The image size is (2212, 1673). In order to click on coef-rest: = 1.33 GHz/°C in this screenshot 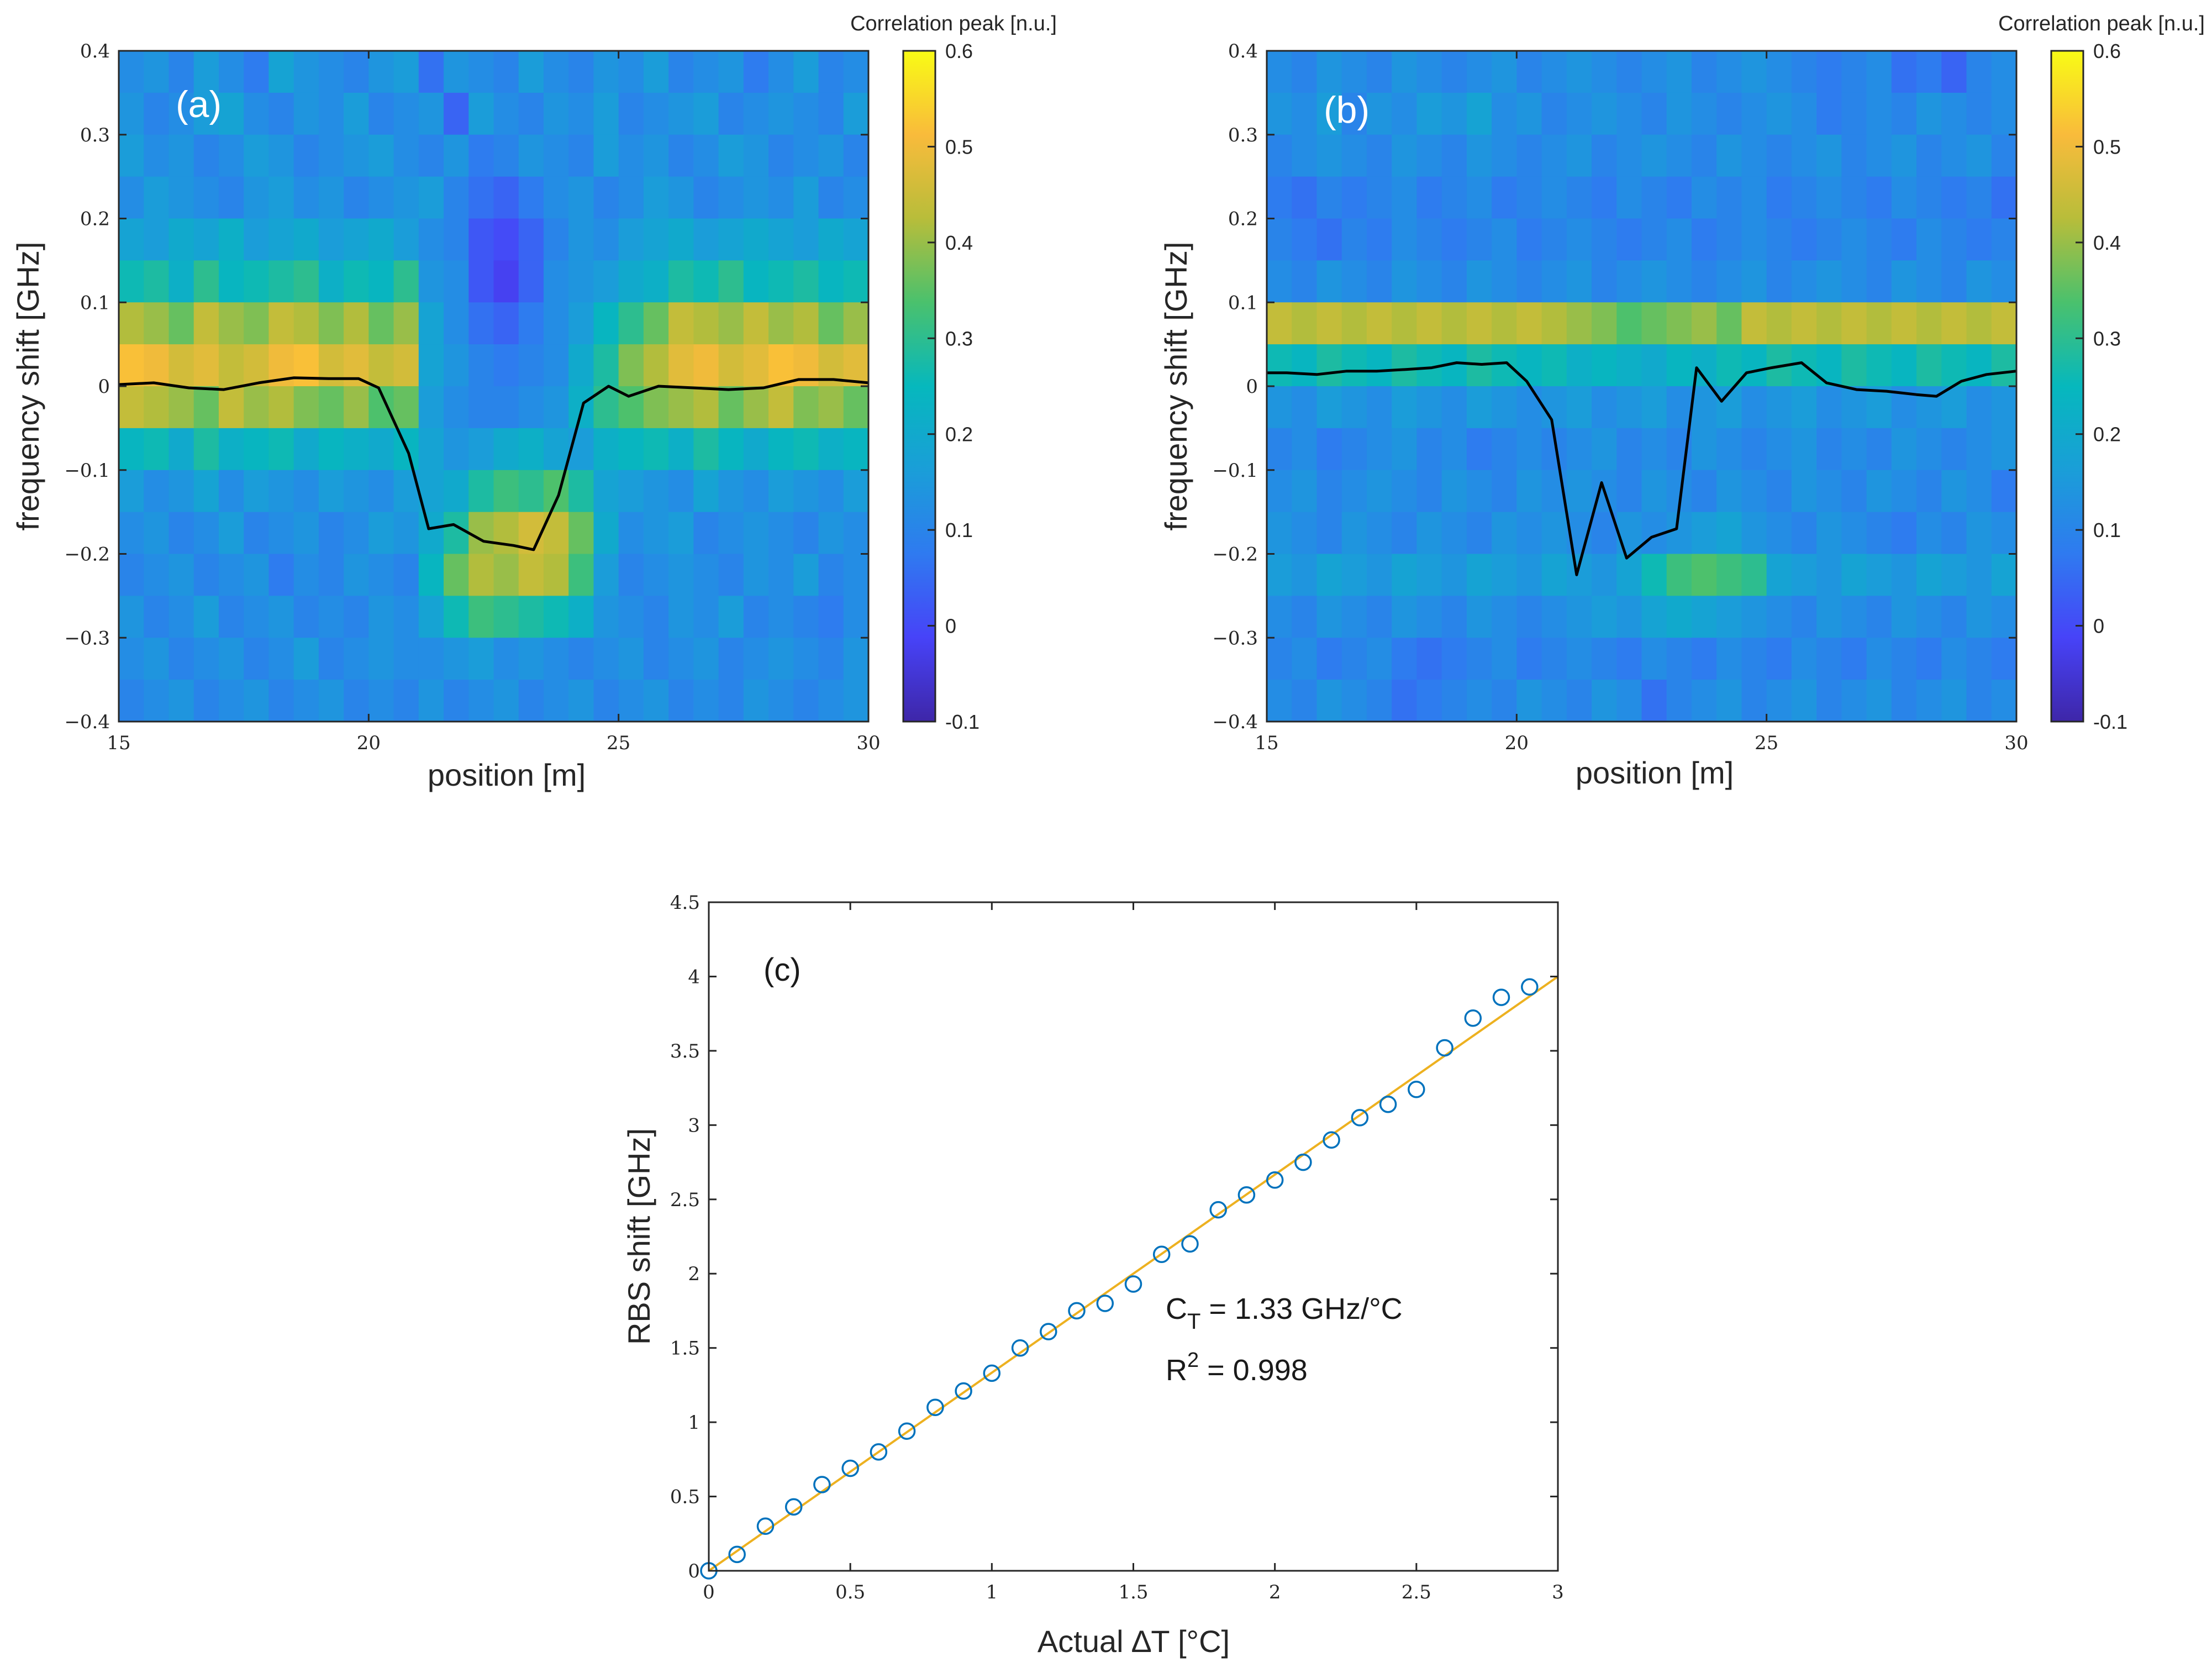, I will do `click(1301, 1308)`.